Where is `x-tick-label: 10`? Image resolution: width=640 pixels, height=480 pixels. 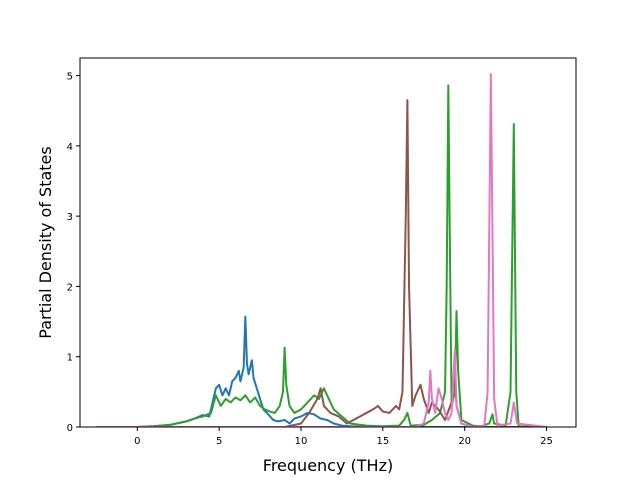
x-tick-label: 10 is located at coordinates (301, 441).